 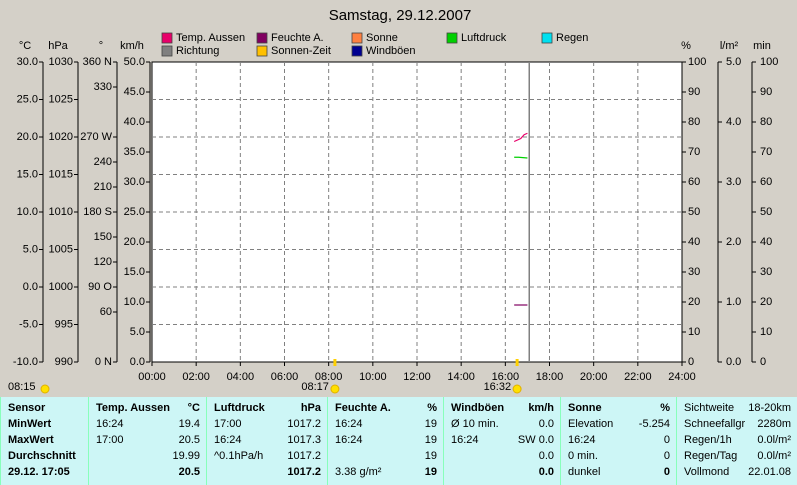 What do you see at coordinates (96, 137) in the screenshot?
I see `y-tick-label: 270 W` at bounding box center [96, 137].